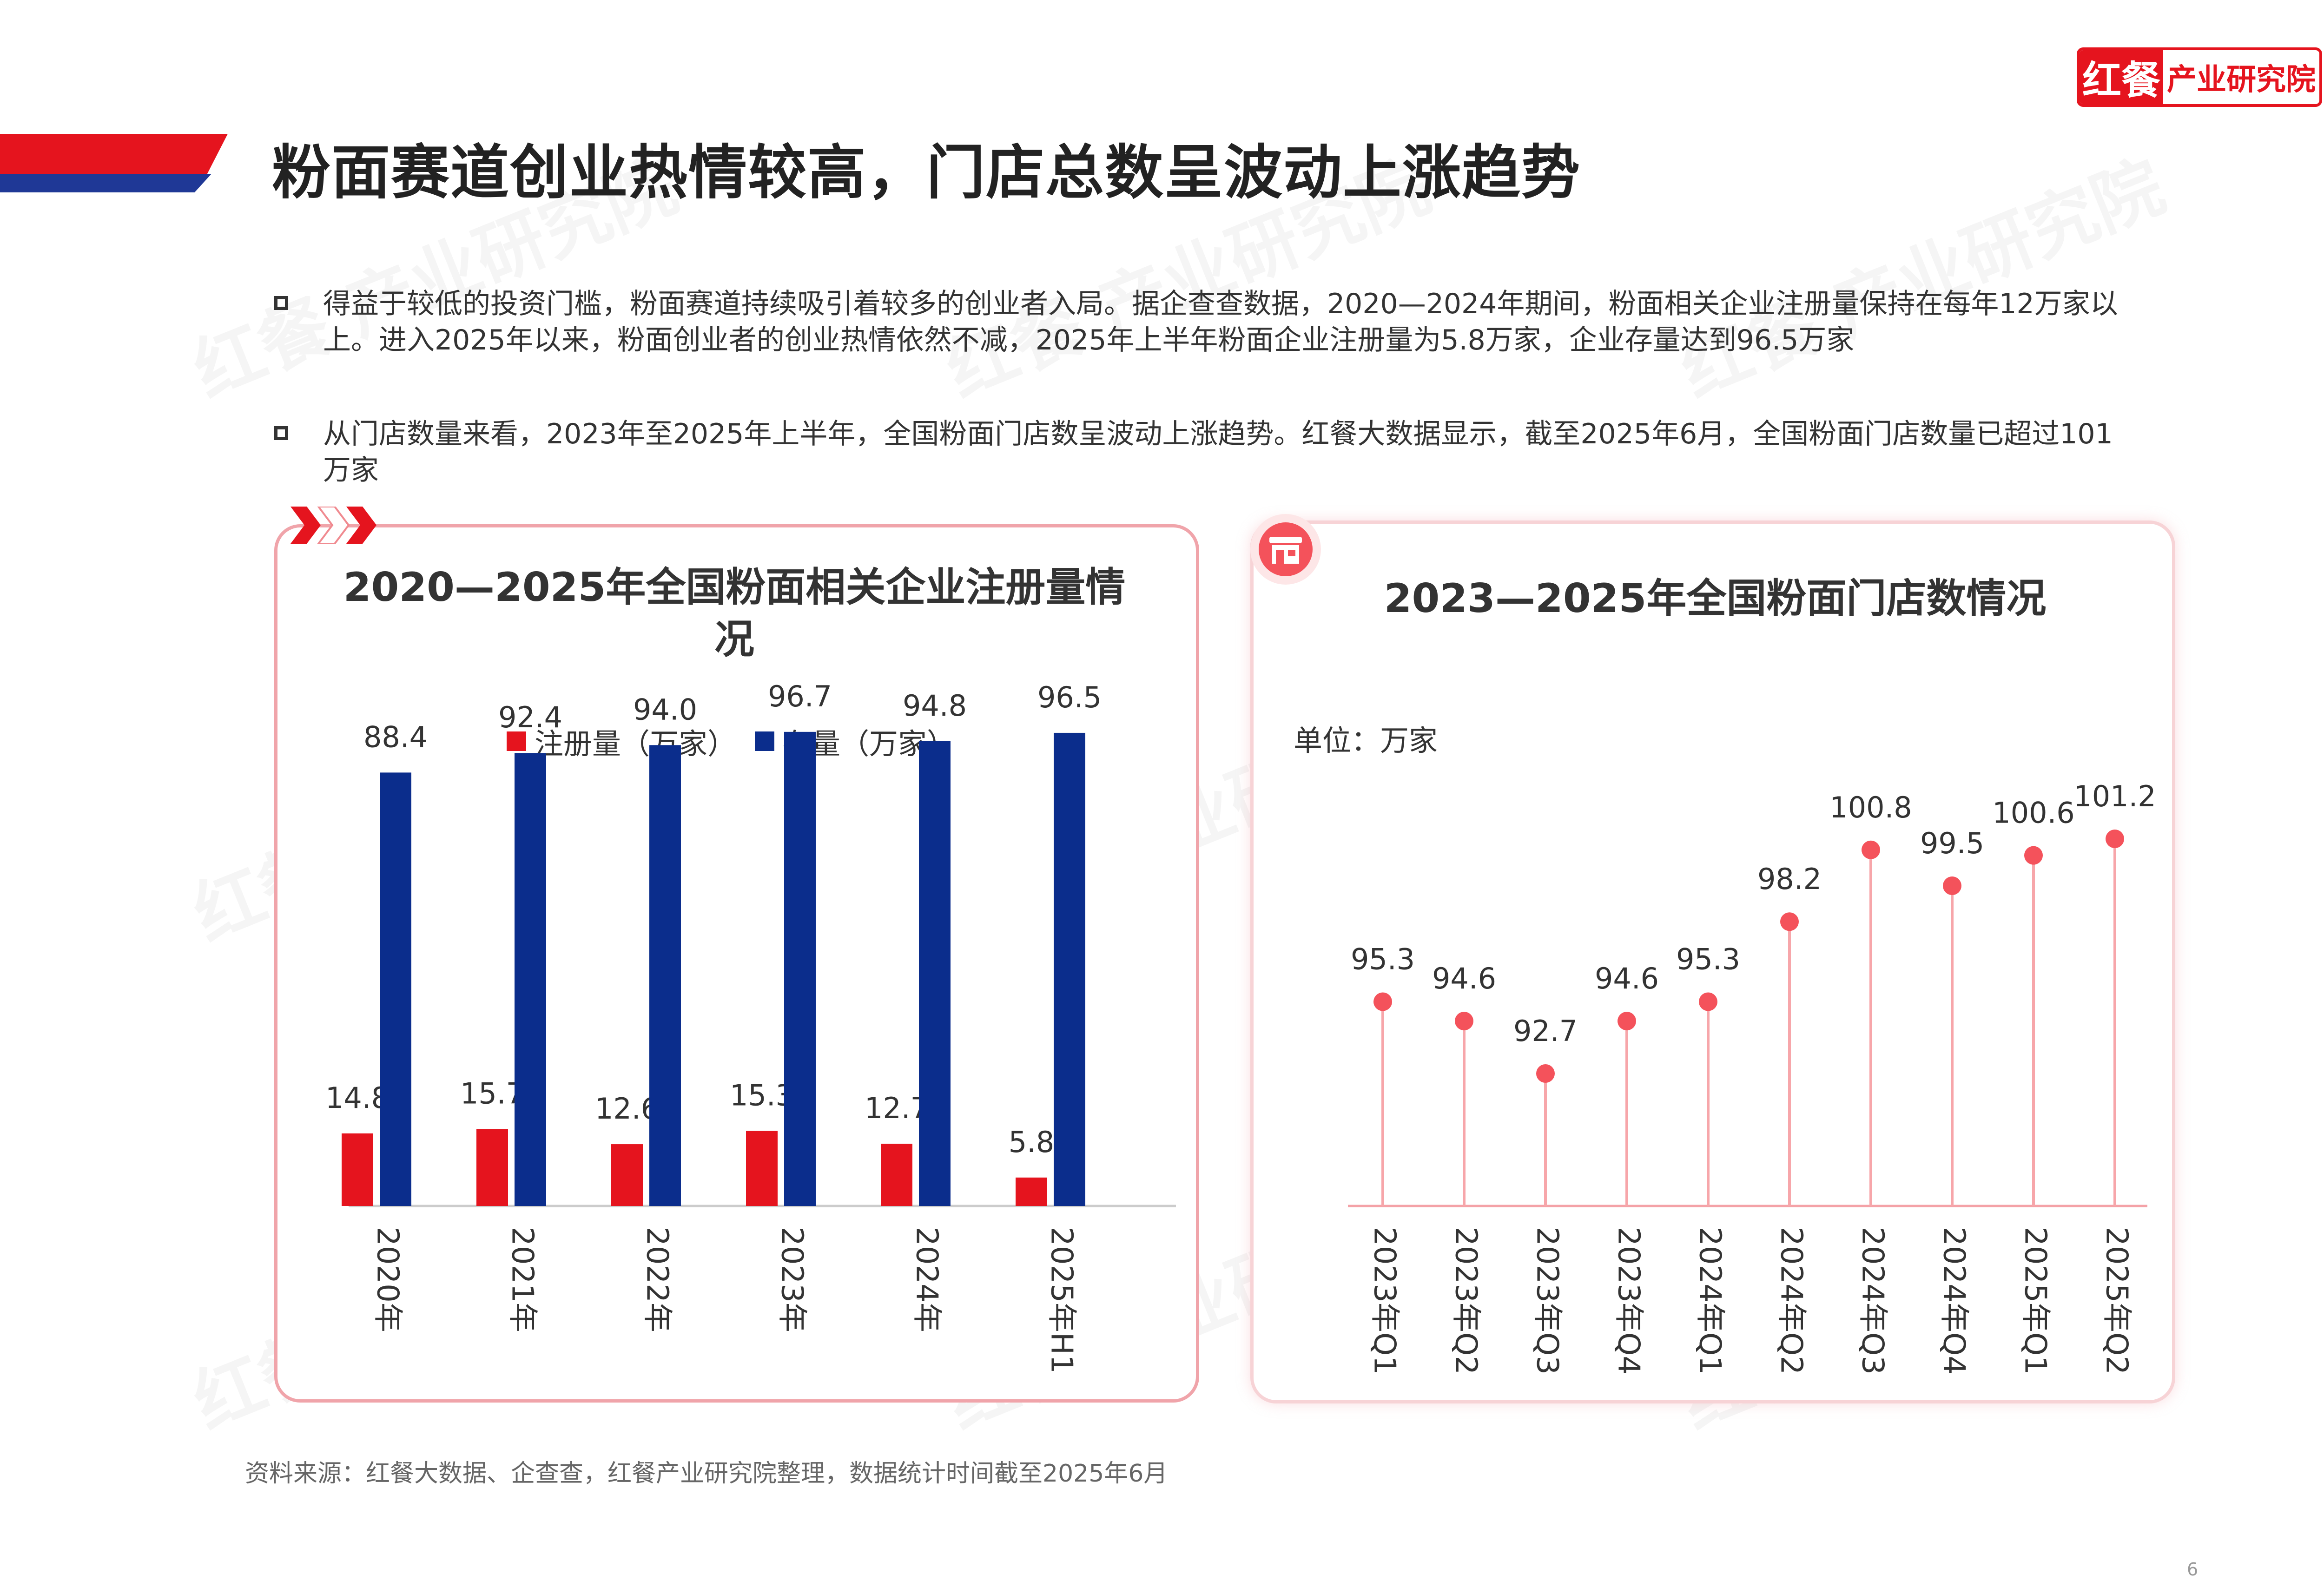 This screenshot has height=1581, width=2324. I want to click on logo-main-text: 红餐, so click(2121, 77).